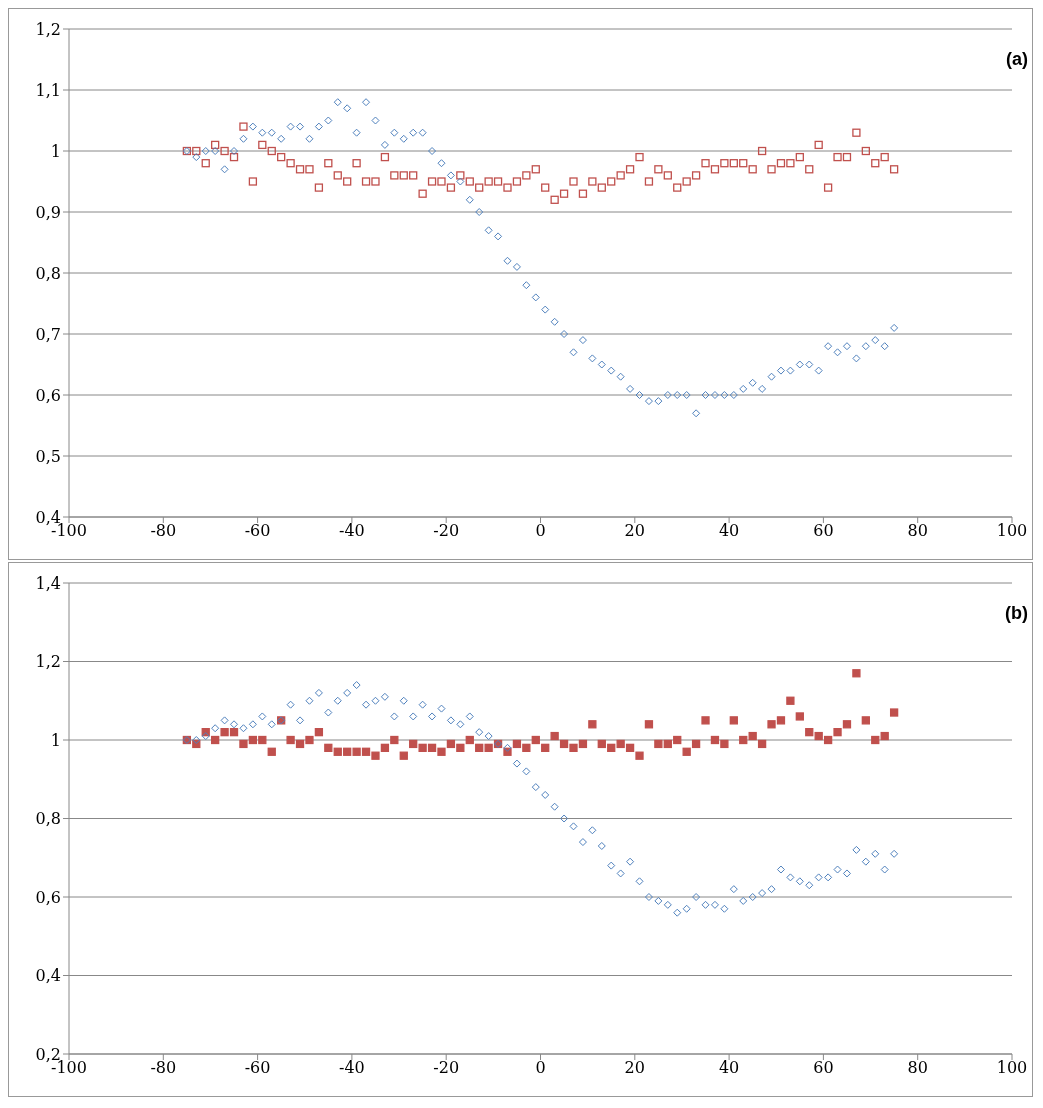 The width and height of the screenshot is (1043, 1108). I want to click on y-tick-label: 1,1, so click(48, 90).